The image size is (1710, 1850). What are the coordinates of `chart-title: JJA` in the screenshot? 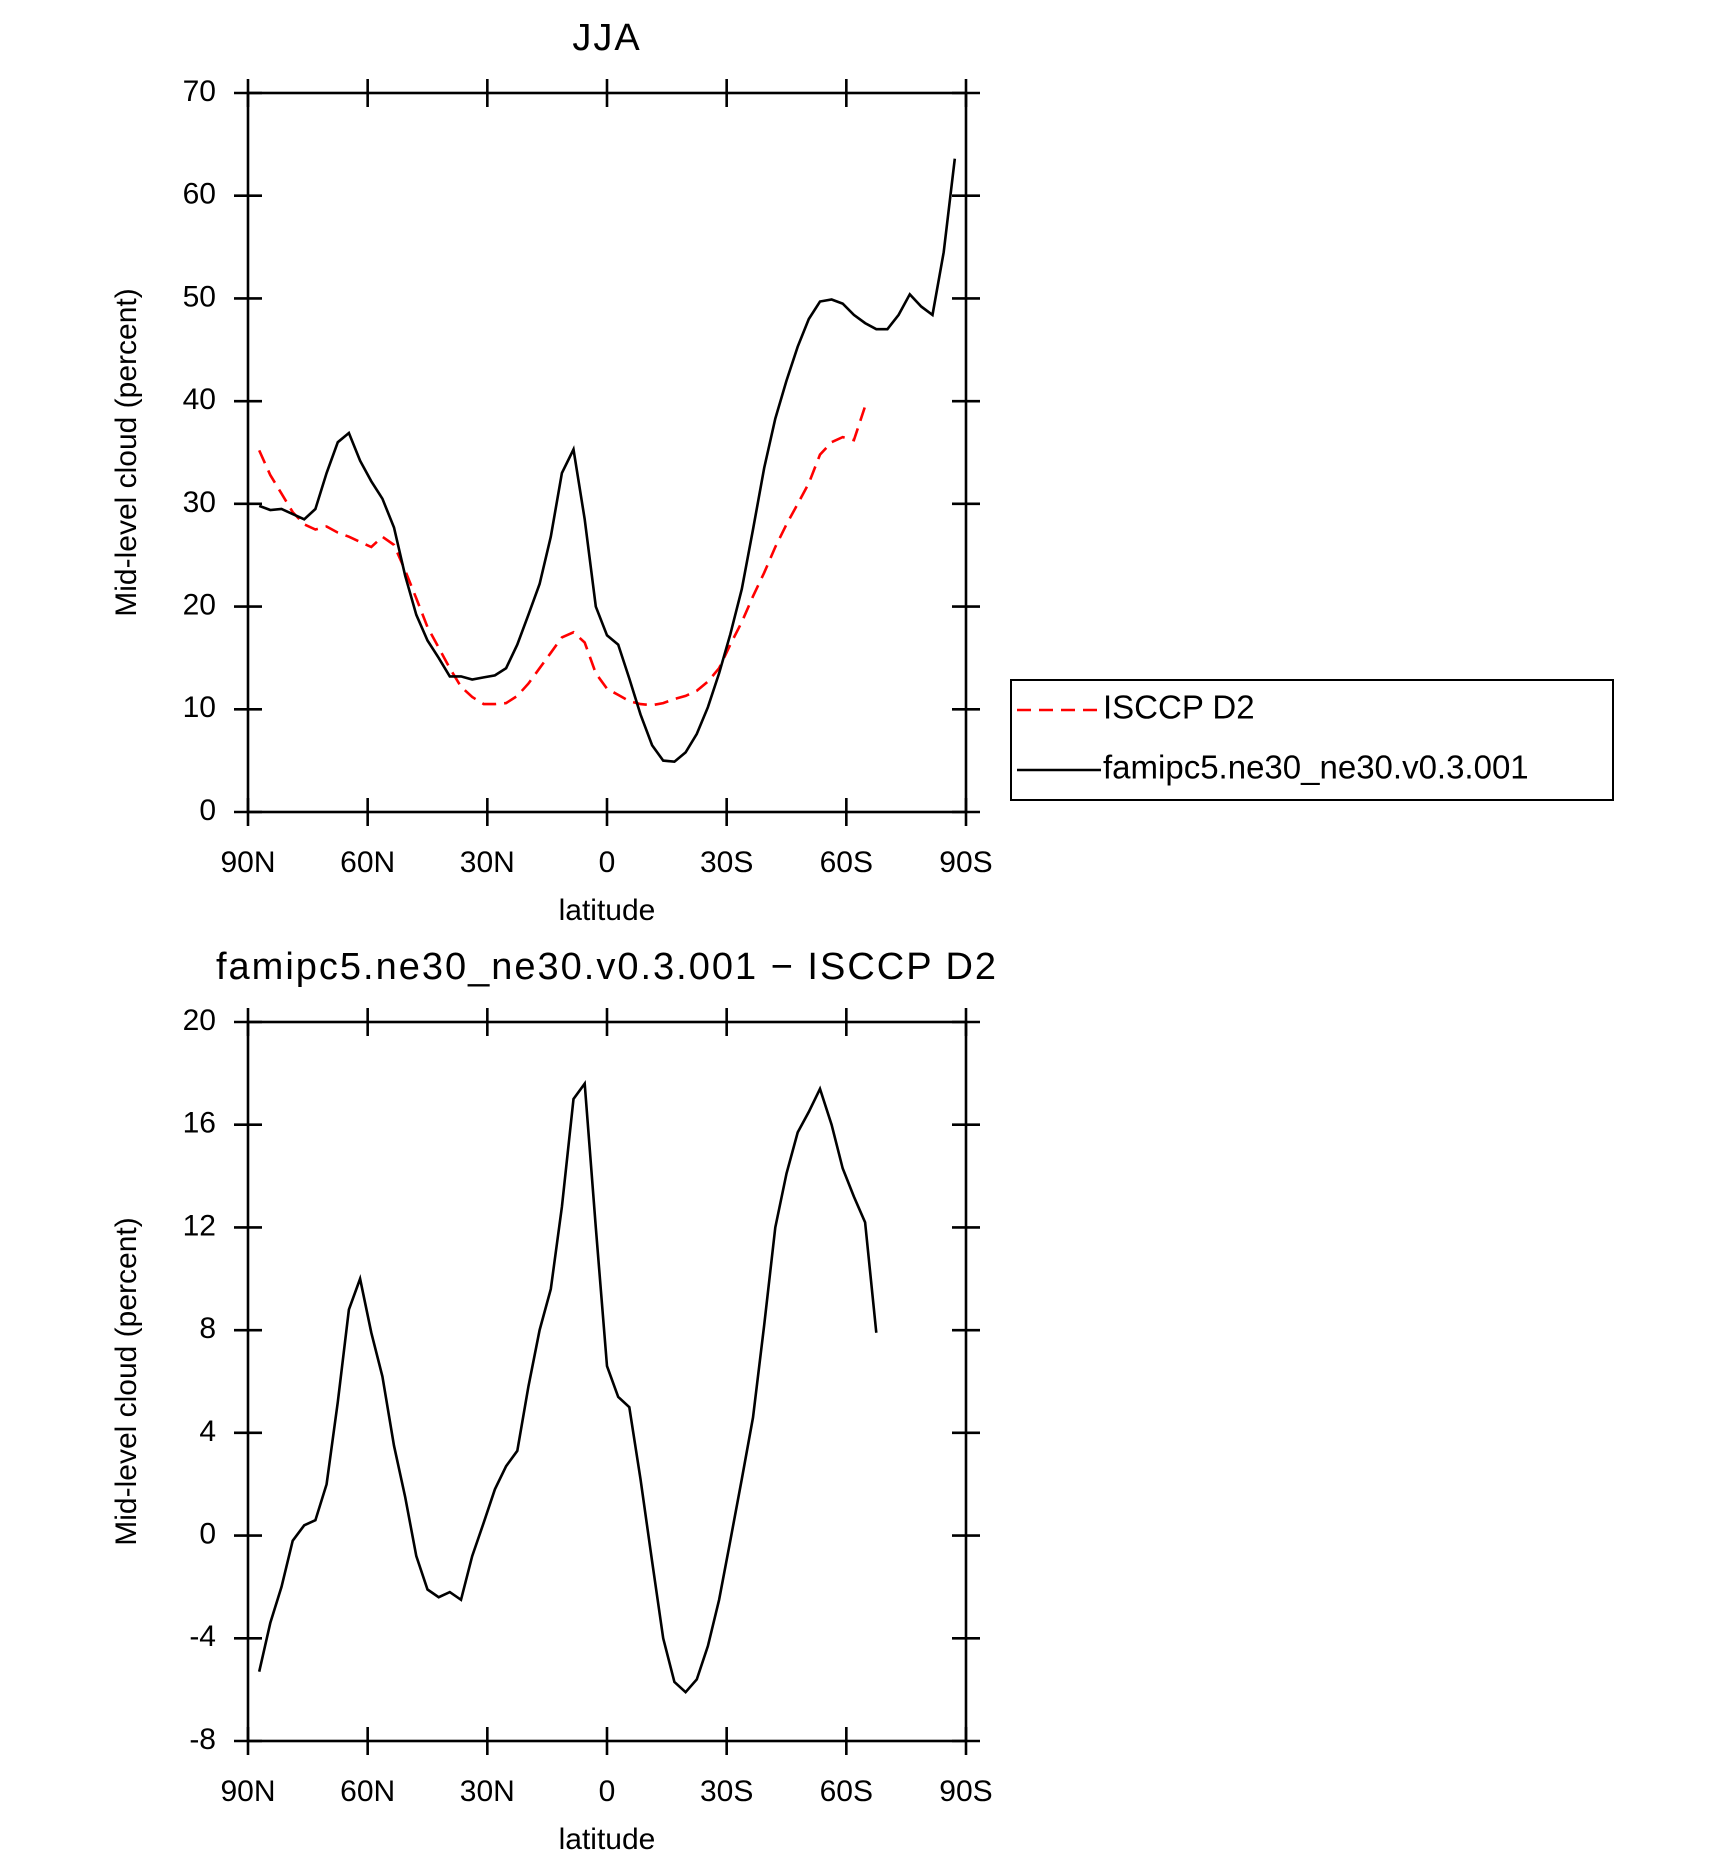 It's located at (606, 38).